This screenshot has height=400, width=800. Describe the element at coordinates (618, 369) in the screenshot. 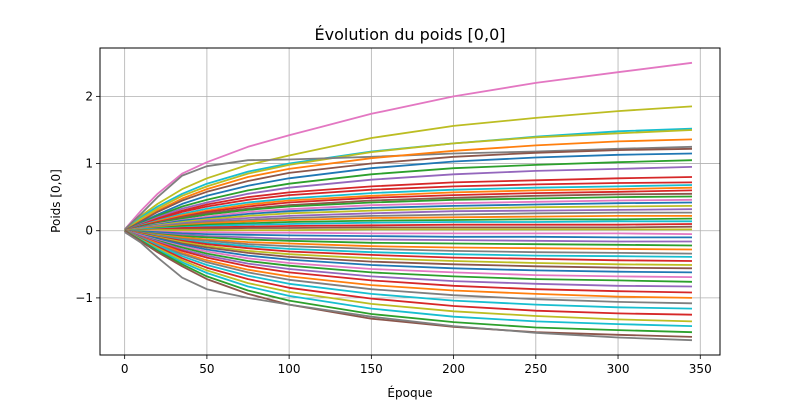

I see `x-tick-label: 300` at that location.